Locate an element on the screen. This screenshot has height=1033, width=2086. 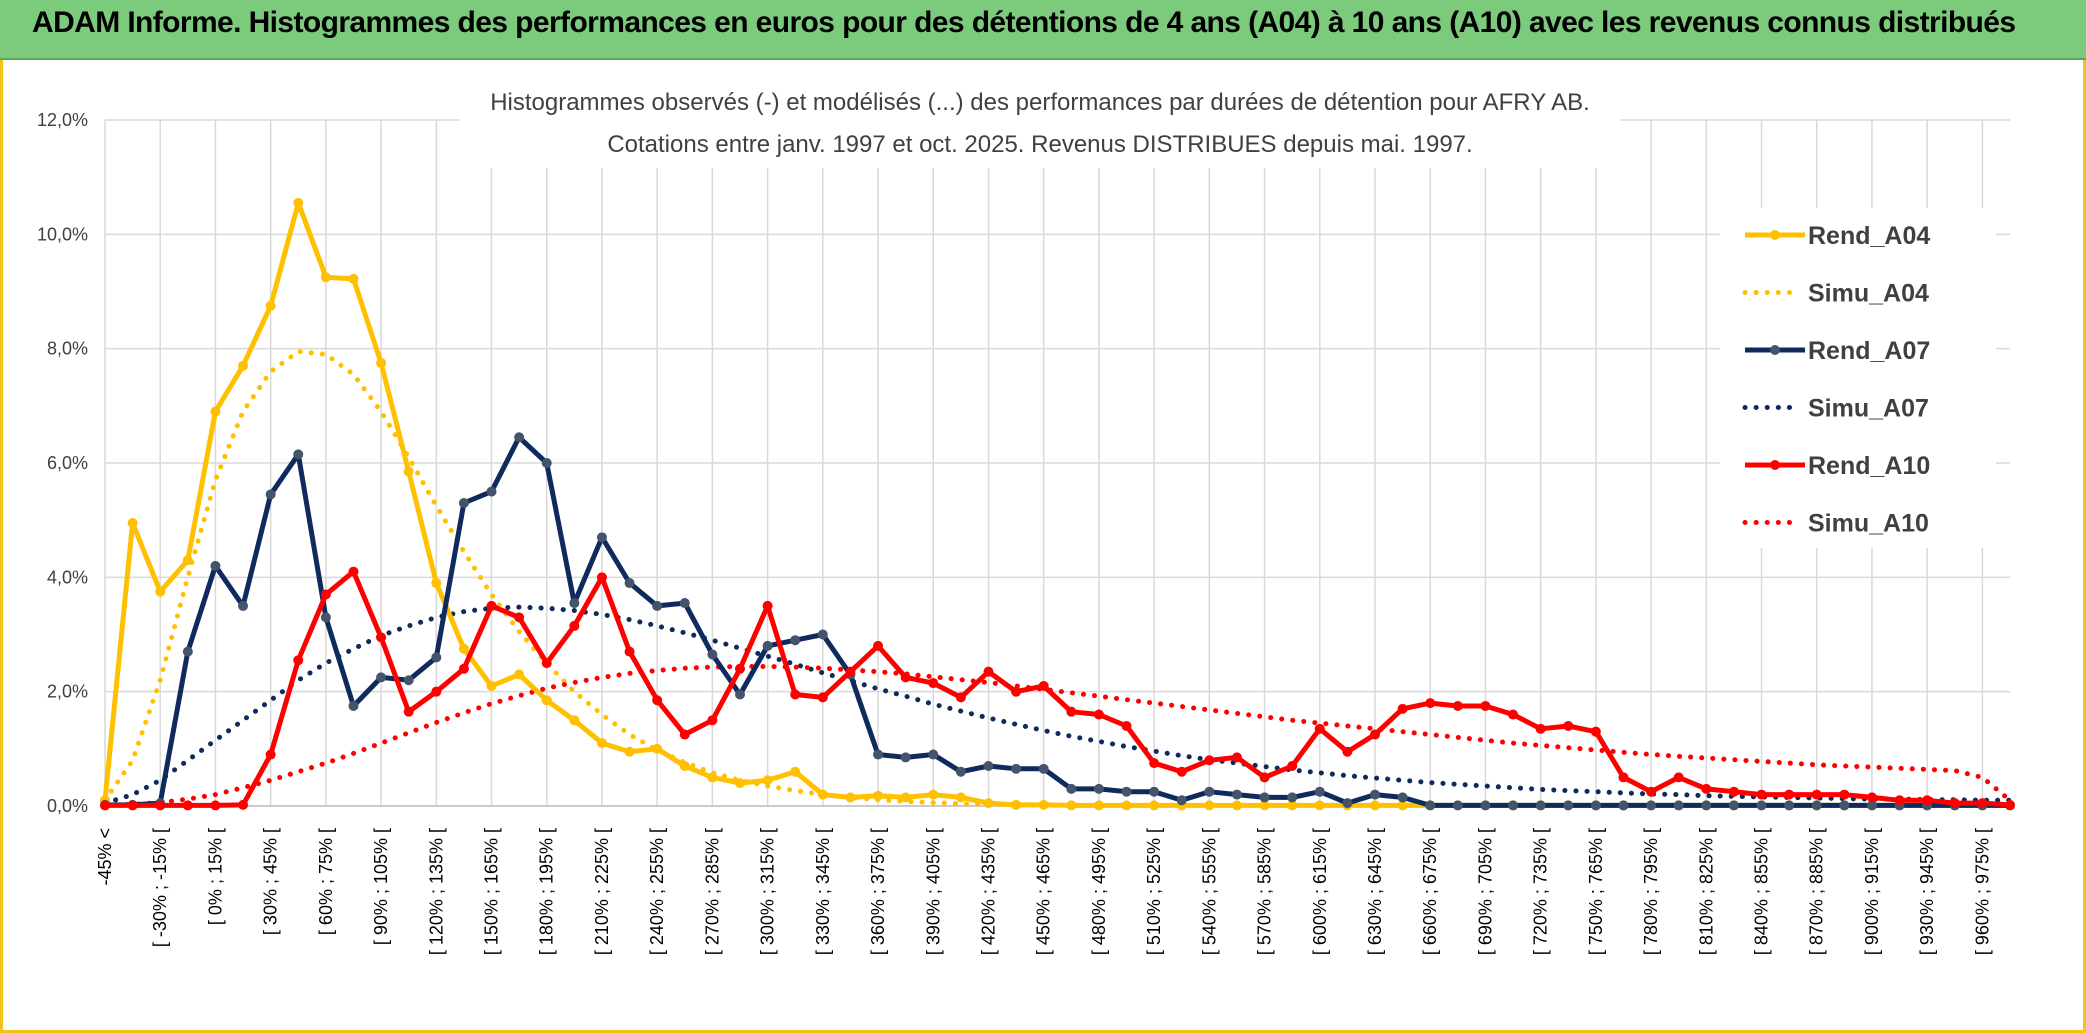
x-tick-label: [ 180% ; 195% [ is located at coordinates (547, 891).